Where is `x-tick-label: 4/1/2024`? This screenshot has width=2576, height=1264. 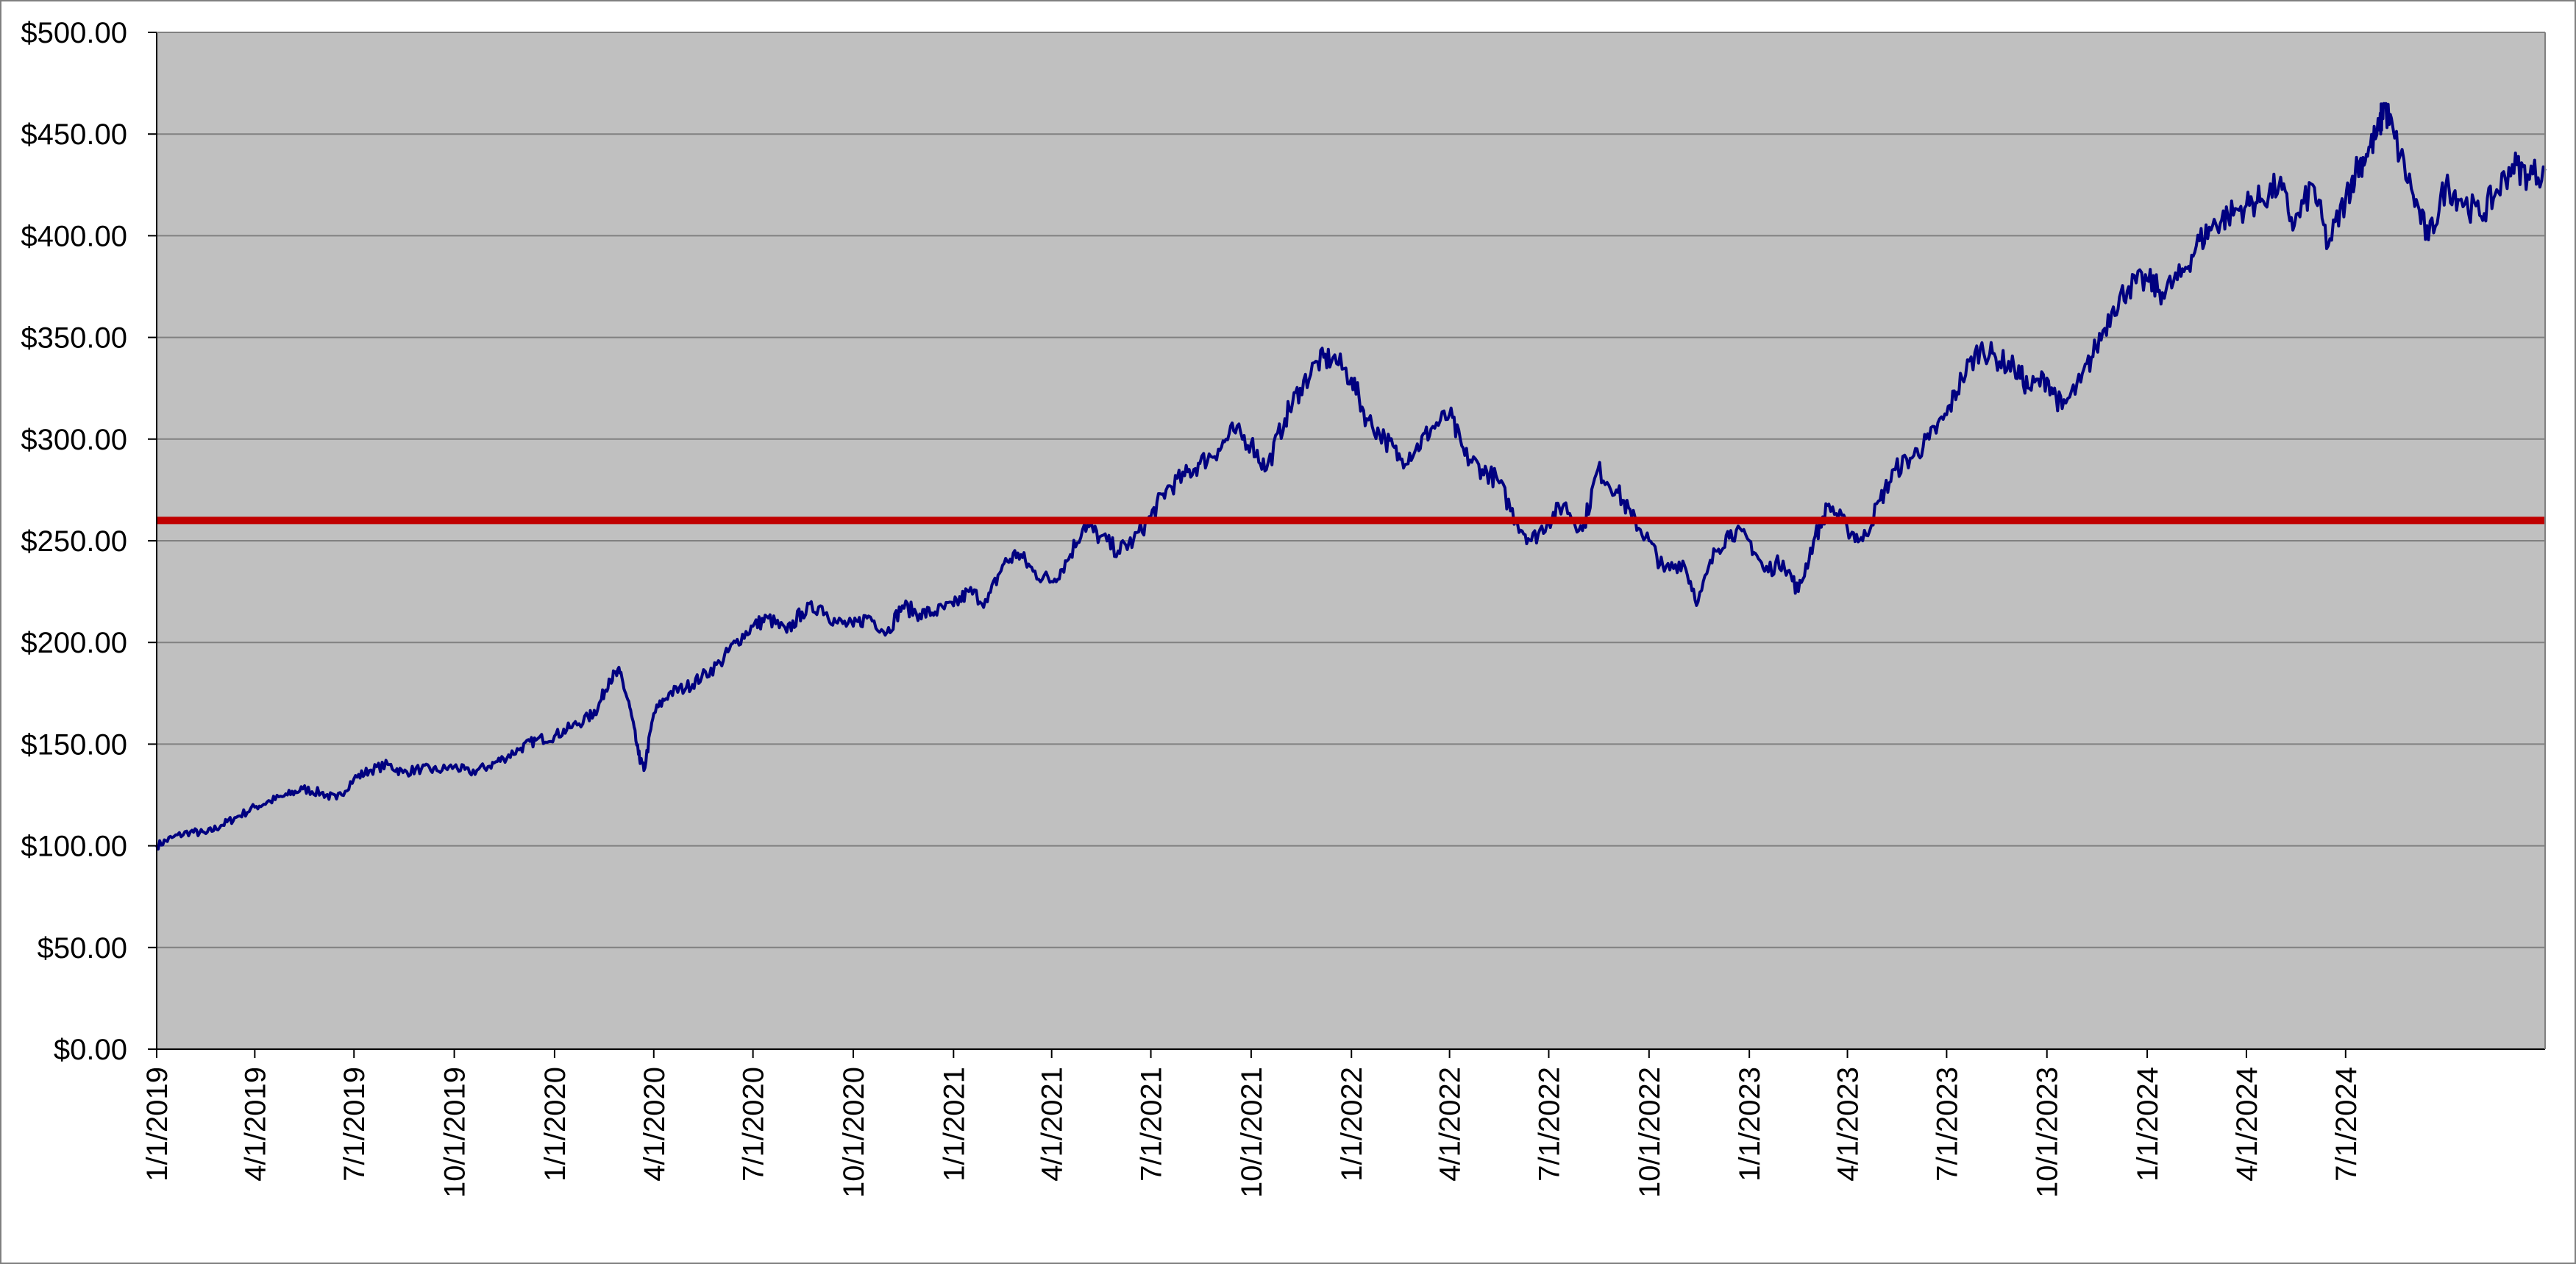 x-tick-label: 4/1/2024 is located at coordinates (2247, 1124).